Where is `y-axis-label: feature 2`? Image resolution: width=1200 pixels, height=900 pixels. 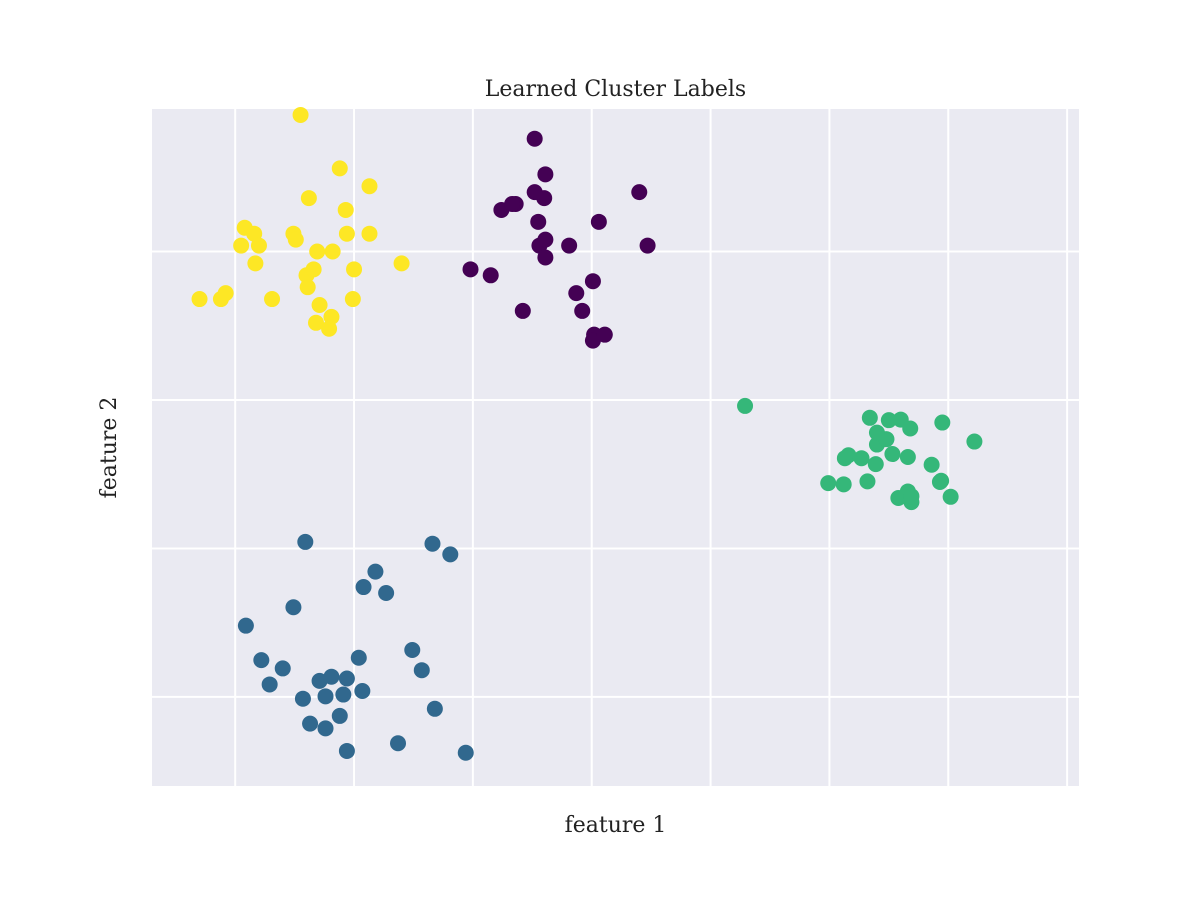
y-axis-label: feature 2 is located at coordinates (109, 448).